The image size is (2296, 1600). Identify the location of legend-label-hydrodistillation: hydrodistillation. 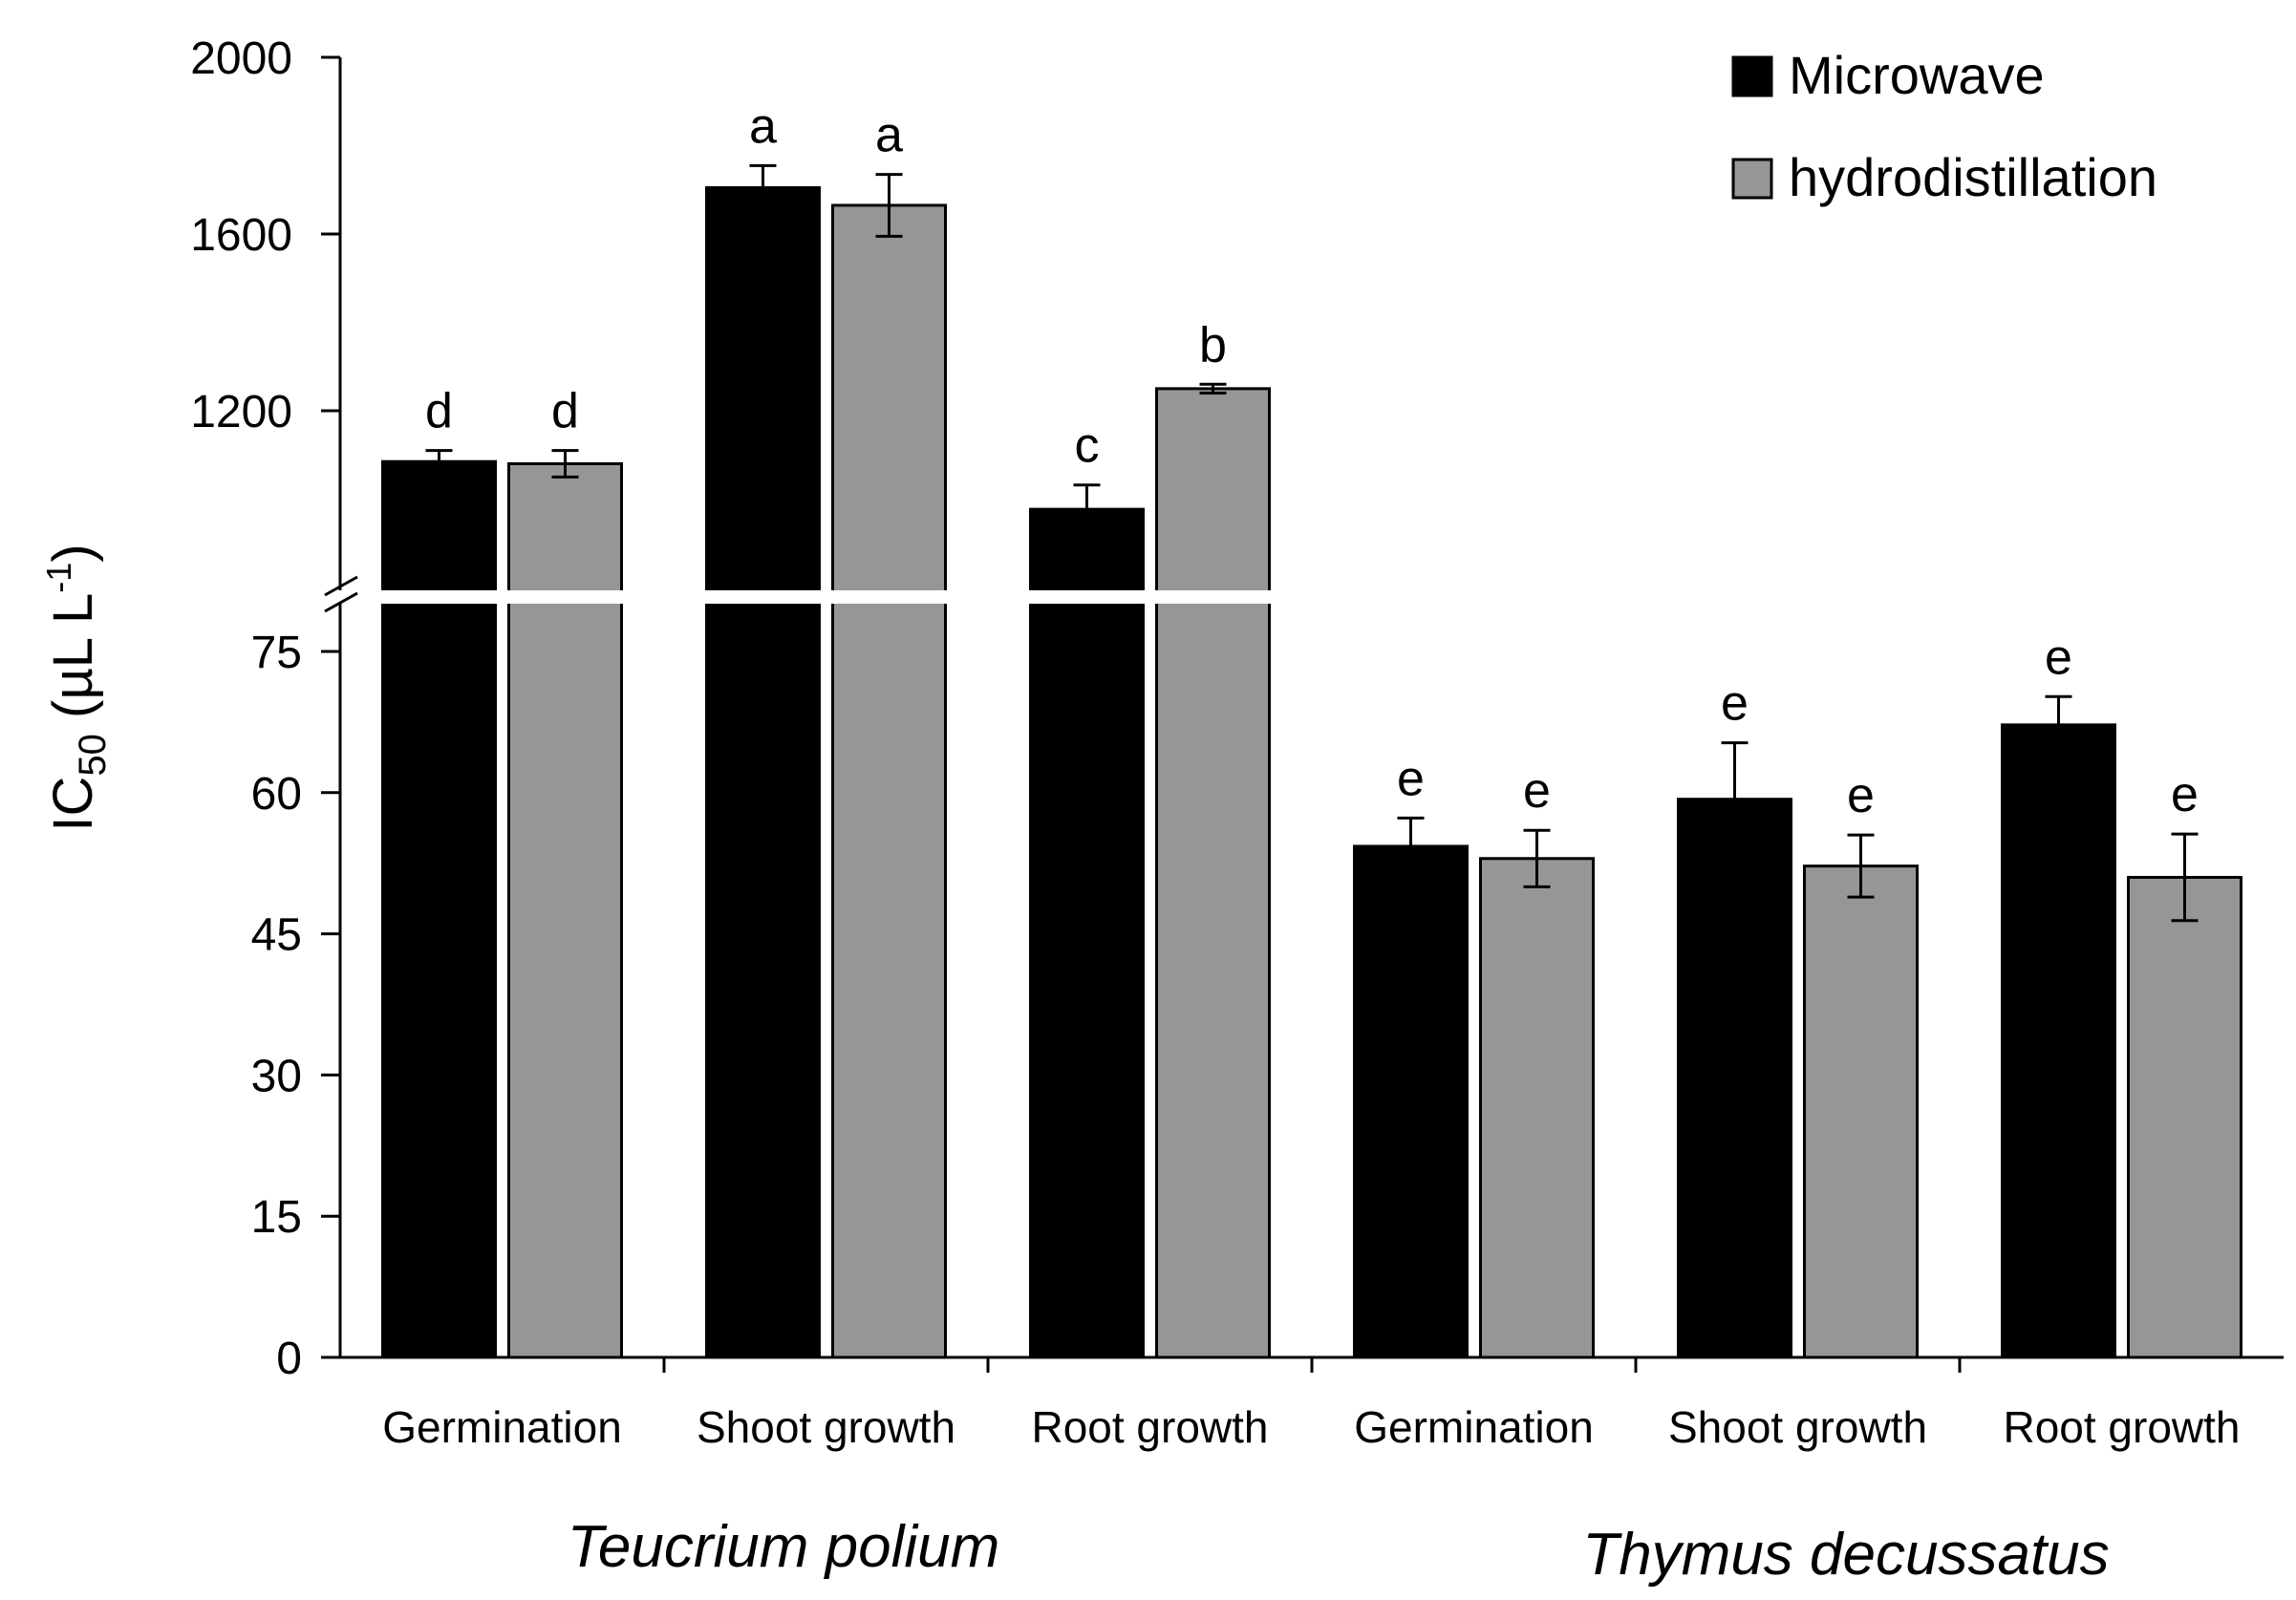
(1973, 177).